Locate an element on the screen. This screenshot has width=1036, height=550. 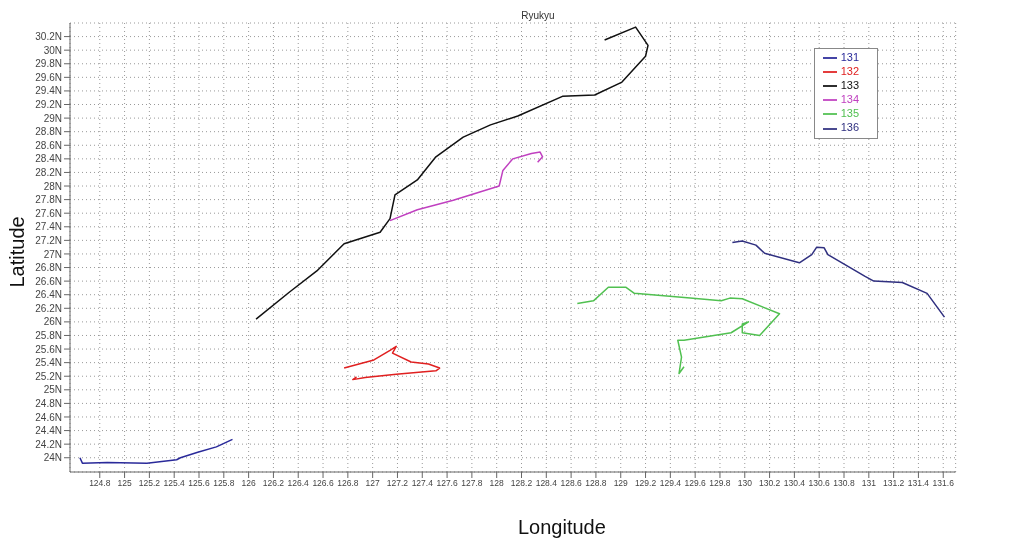
y-tick-label: 26.6N is located at coordinates (48, 281).